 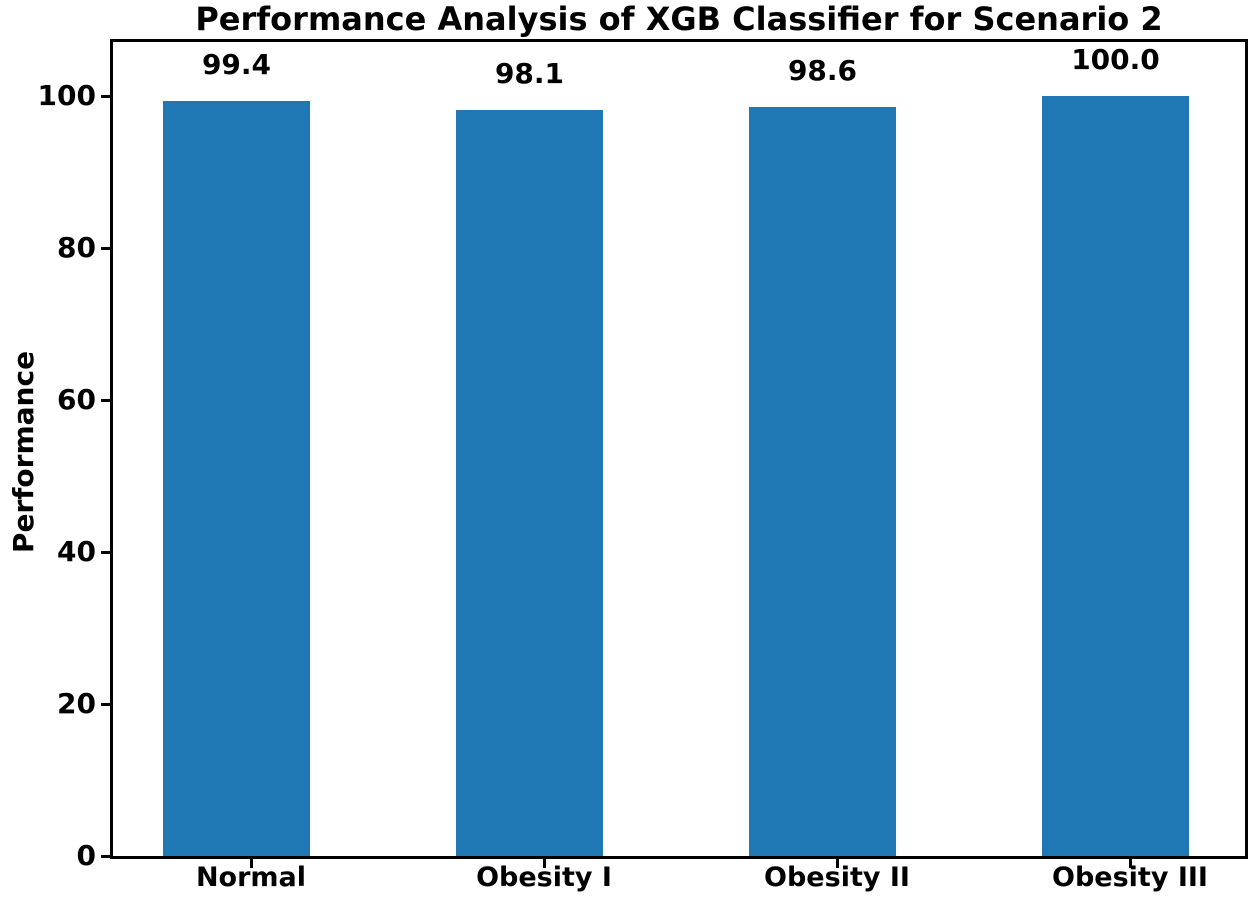 What do you see at coordinates (529, 74) in the screenshot?
I see `bar-value-label-obesity-i: 98.1` at bounding box center [529, 74].